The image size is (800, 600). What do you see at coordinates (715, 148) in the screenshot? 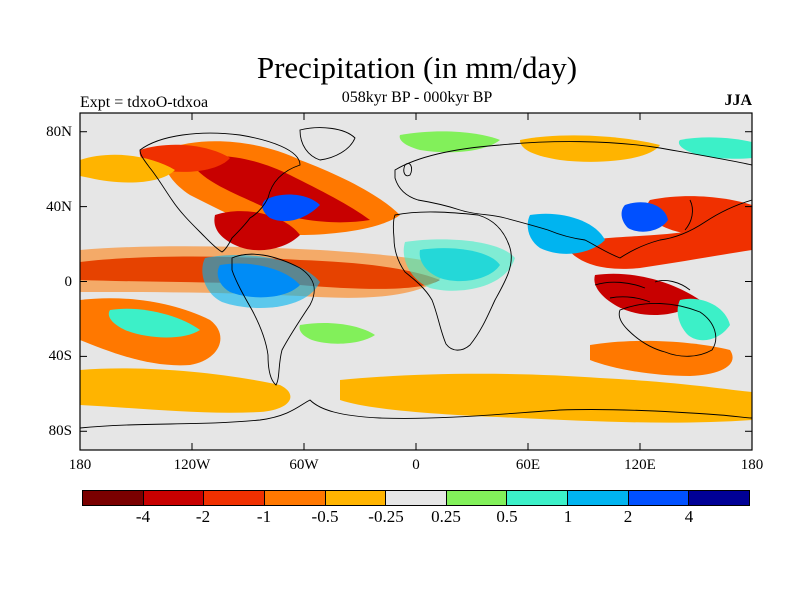
I see `wetting-arctic-east` at bounding box center [715, 148].